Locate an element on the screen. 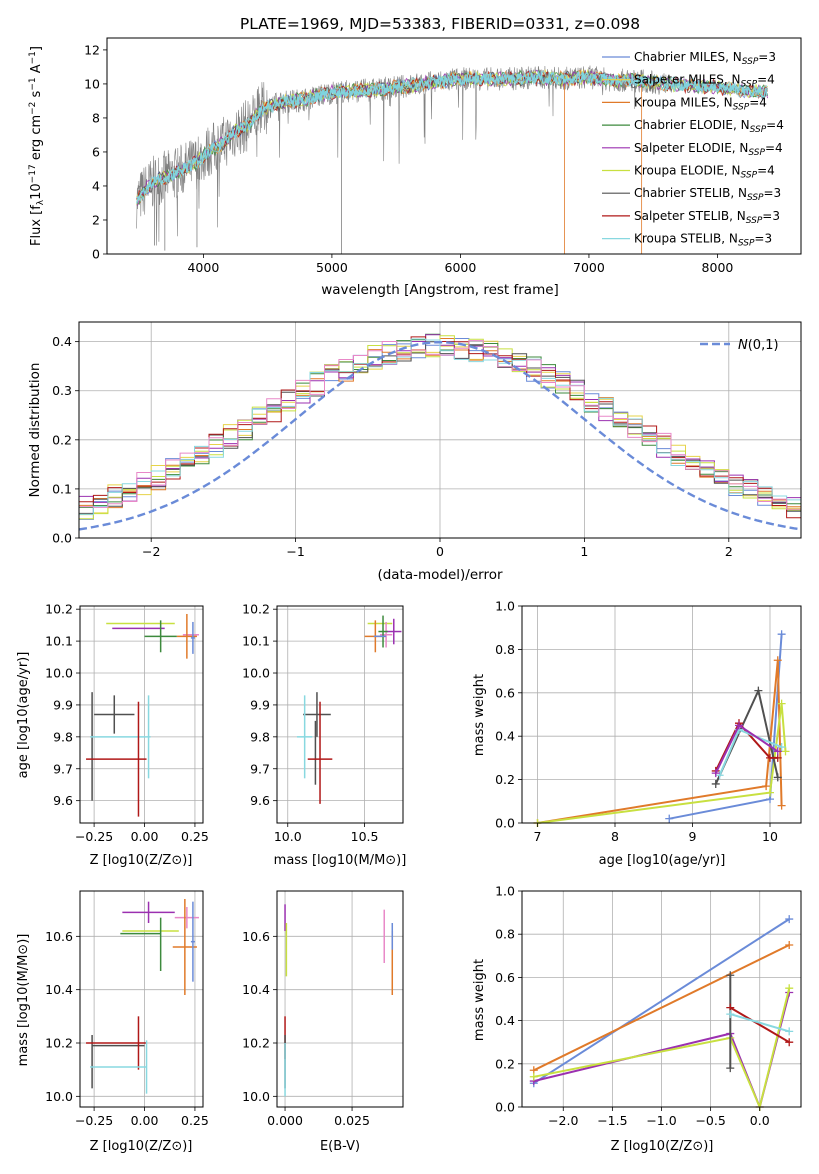 Image resolution: width=819 pixels, height=1174 pixels. normal-reference-curve is located at coordinates (440, 435).